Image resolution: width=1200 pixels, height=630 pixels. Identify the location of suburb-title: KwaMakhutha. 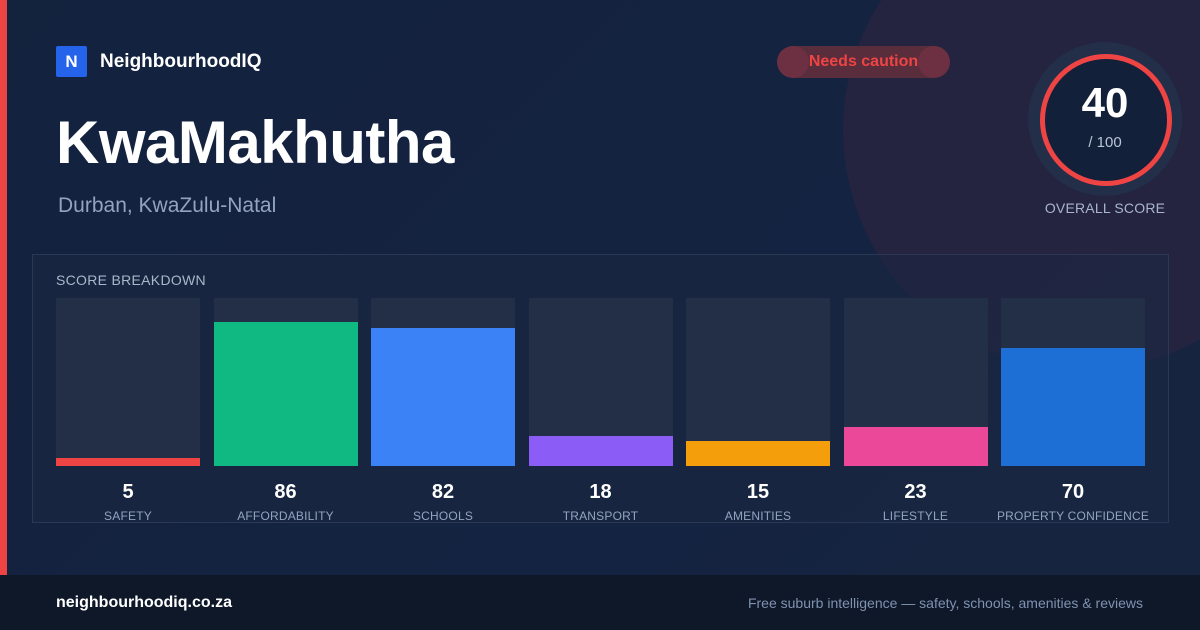
(255, 142).